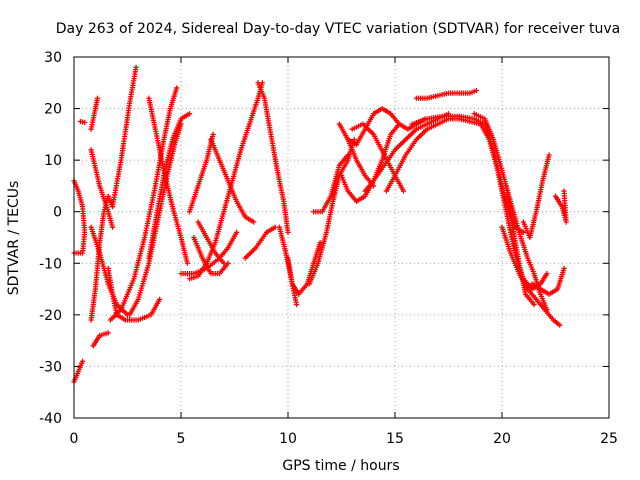  What do you see at coordinates (50, 264) in the screenshot?
I see `y-tick-label: -10` at bounding box center [50, 264].